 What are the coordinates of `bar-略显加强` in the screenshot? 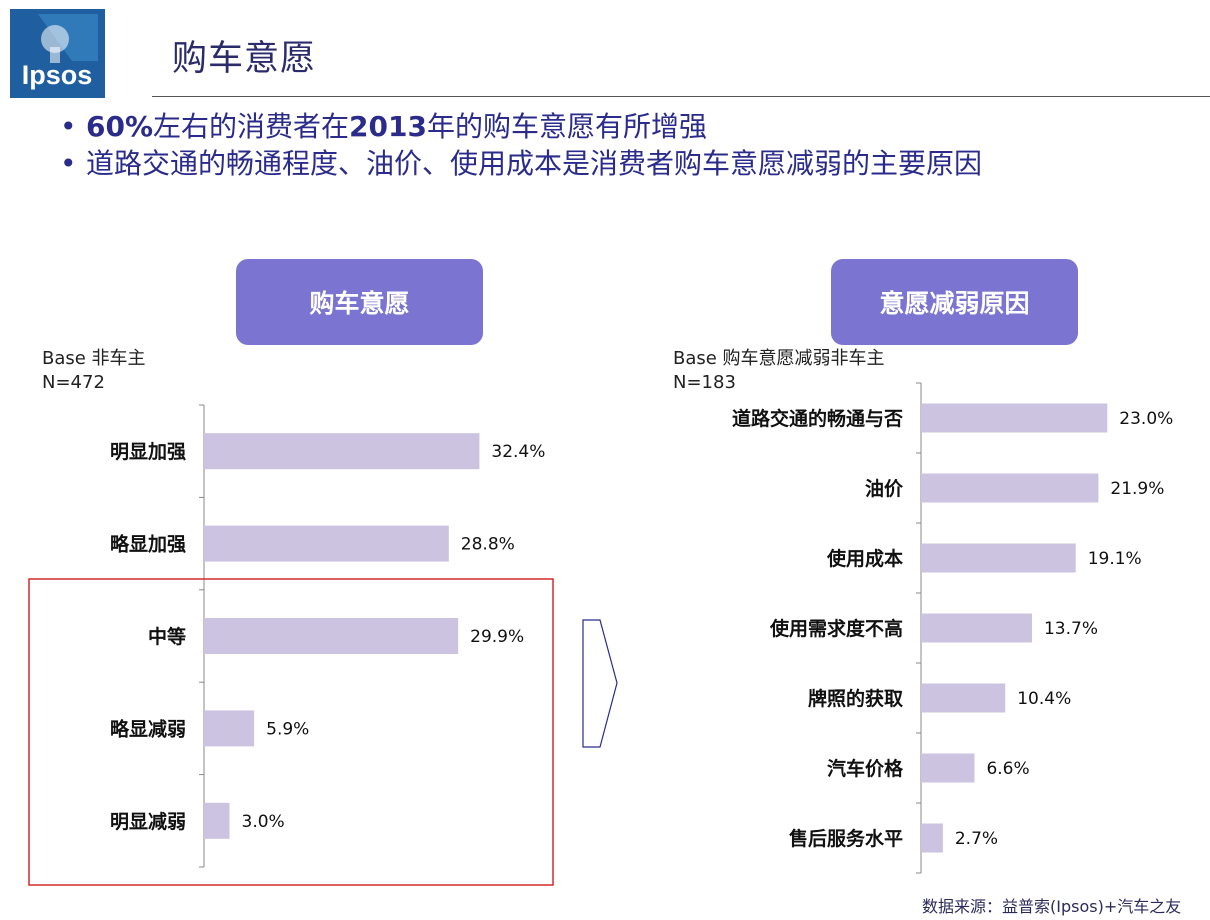 It's located at (326, 543).